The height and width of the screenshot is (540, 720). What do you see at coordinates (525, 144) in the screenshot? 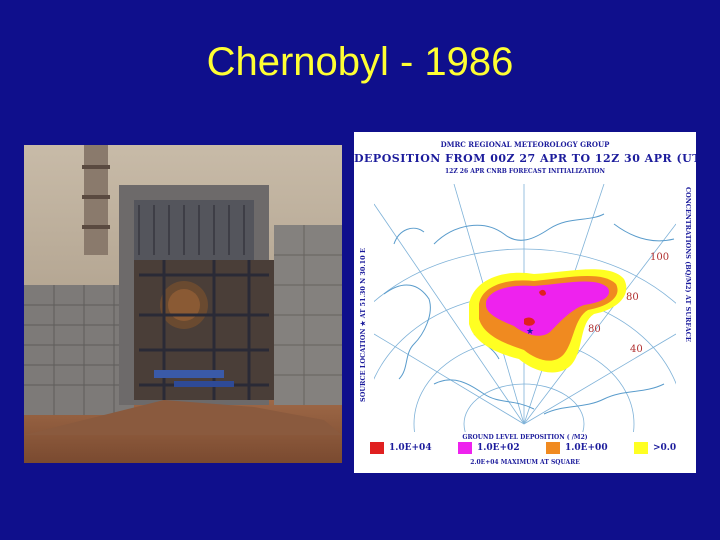
I see `map-header-org: DMRC REGIONAL METEOROLOGY GROUP` at bounding box center [525, 144].